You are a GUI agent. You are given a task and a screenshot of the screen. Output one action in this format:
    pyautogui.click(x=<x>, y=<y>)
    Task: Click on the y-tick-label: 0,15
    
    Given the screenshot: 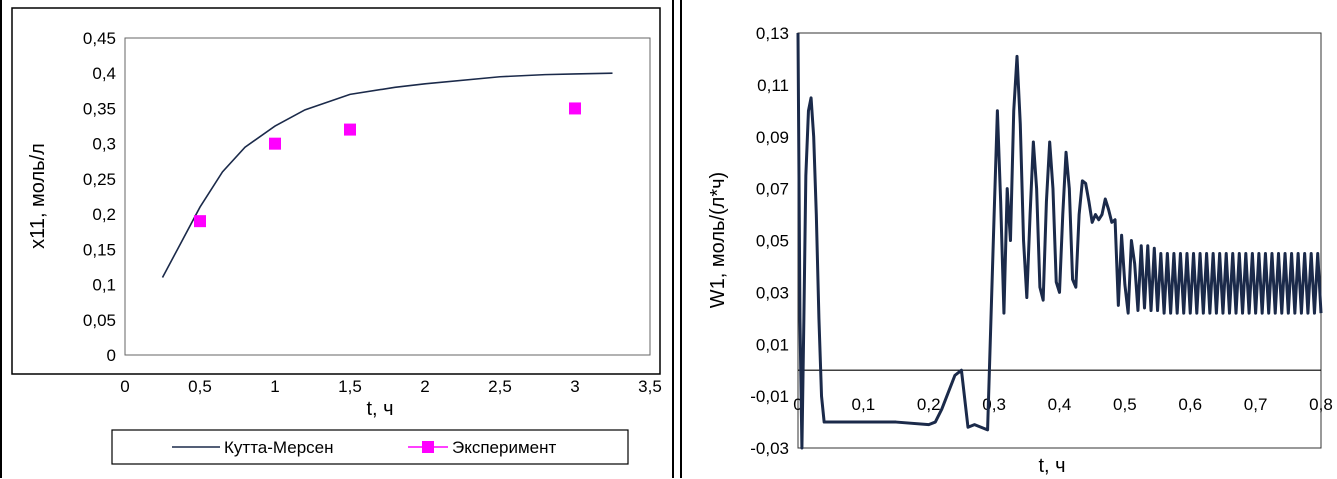 What is the action you would take?
    pyautogui.click(x=99, y=249)
    